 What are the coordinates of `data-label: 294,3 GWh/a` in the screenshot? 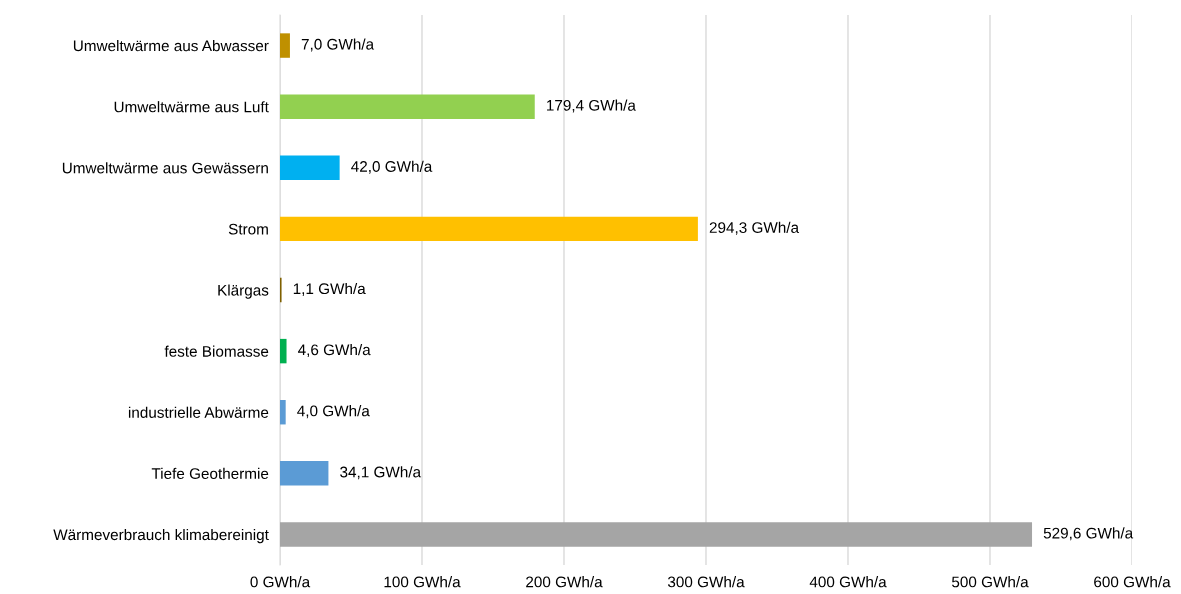 It's located at (754, 228).